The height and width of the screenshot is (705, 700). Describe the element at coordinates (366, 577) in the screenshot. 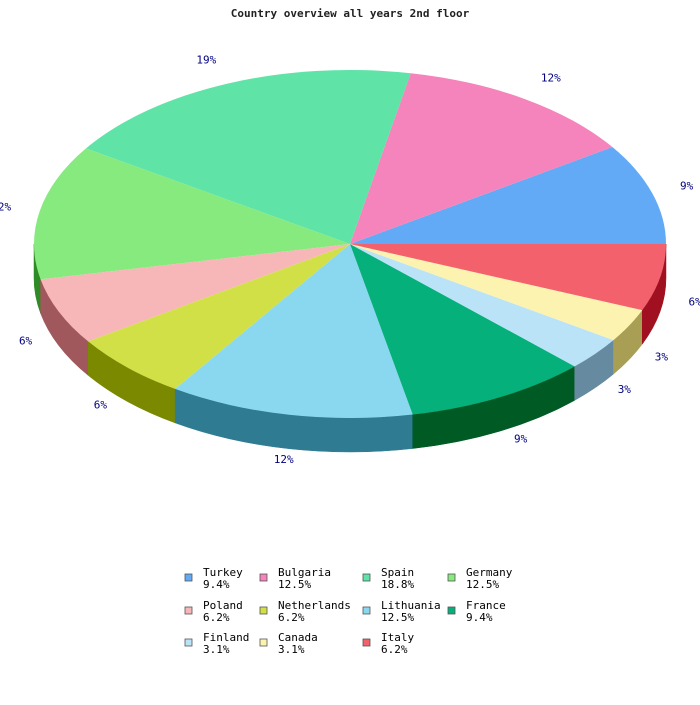

I see `legend-swatch-spain` at that location.